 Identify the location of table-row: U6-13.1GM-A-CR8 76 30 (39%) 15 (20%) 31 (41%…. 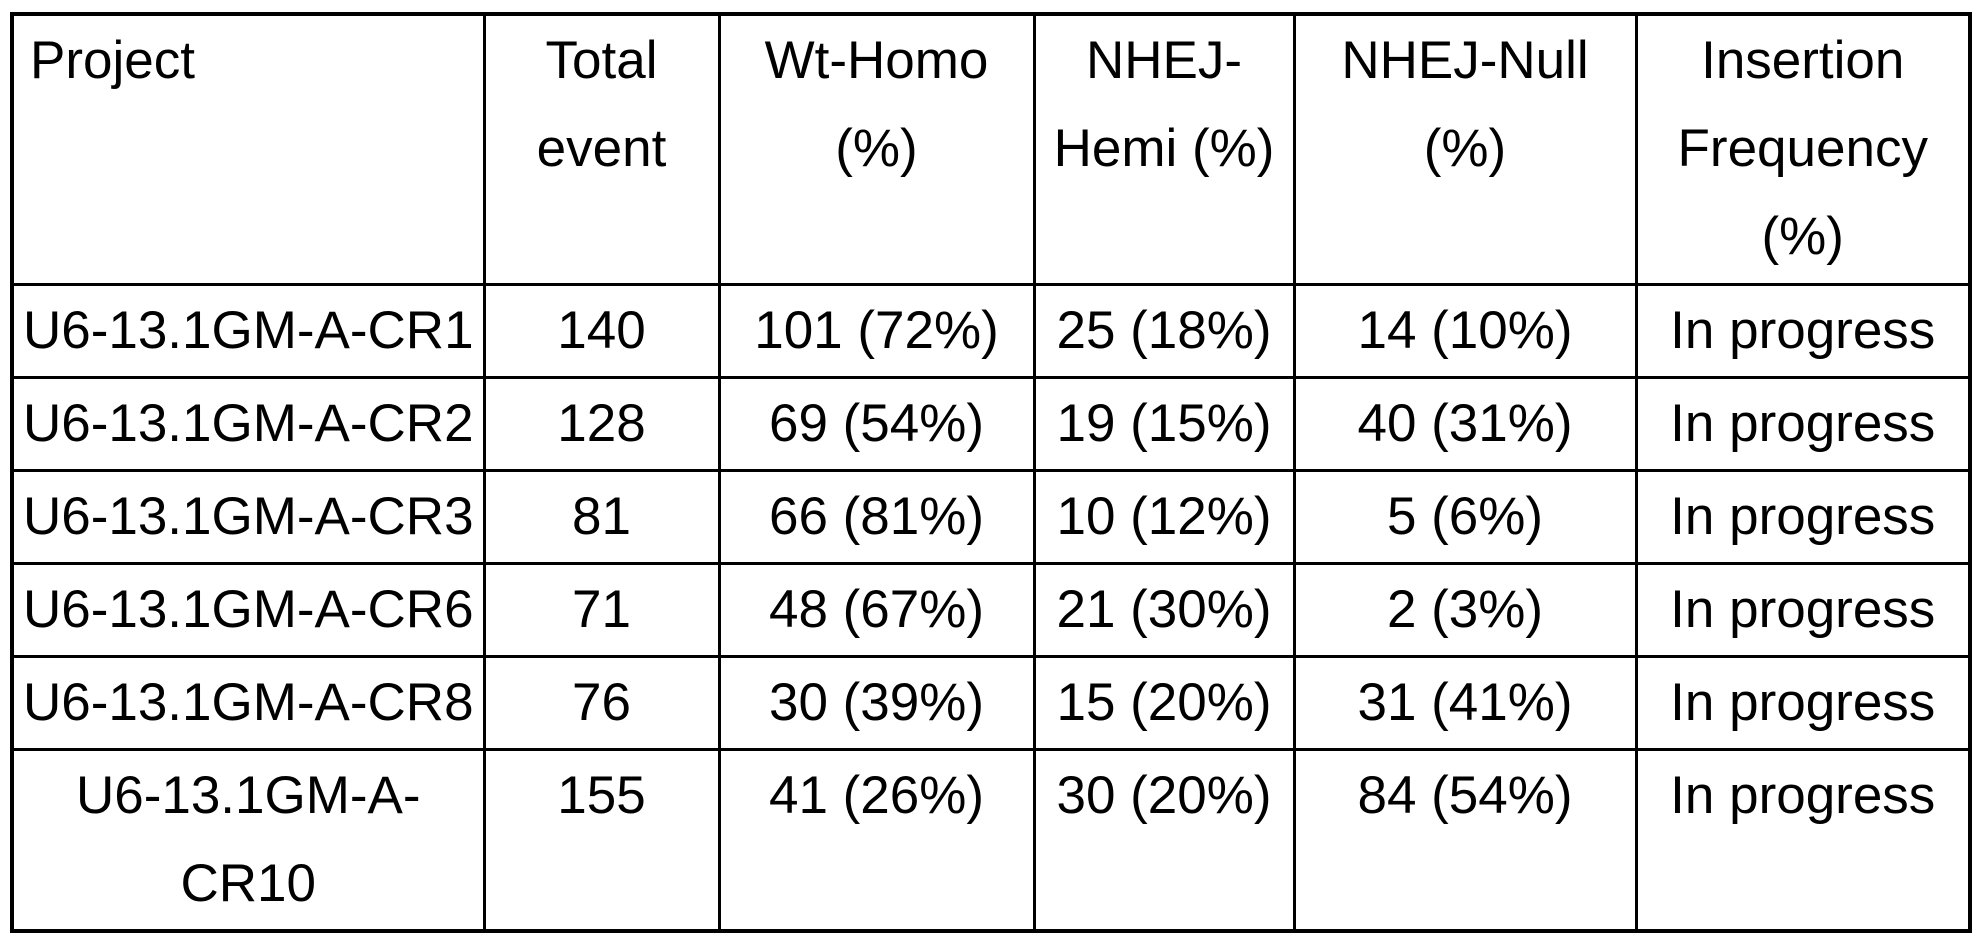
(991, 702).